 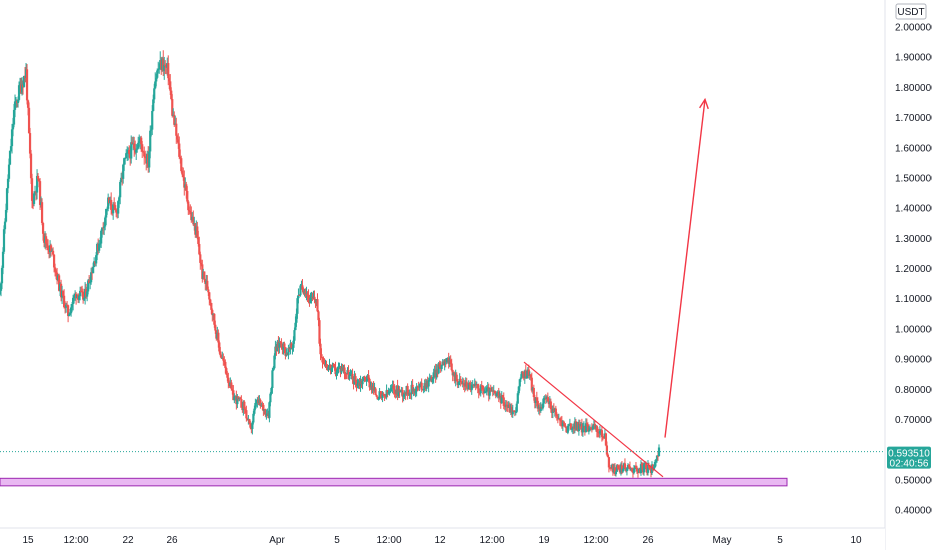 I want to click on currency-badge-box, so click(x=911, y=11).